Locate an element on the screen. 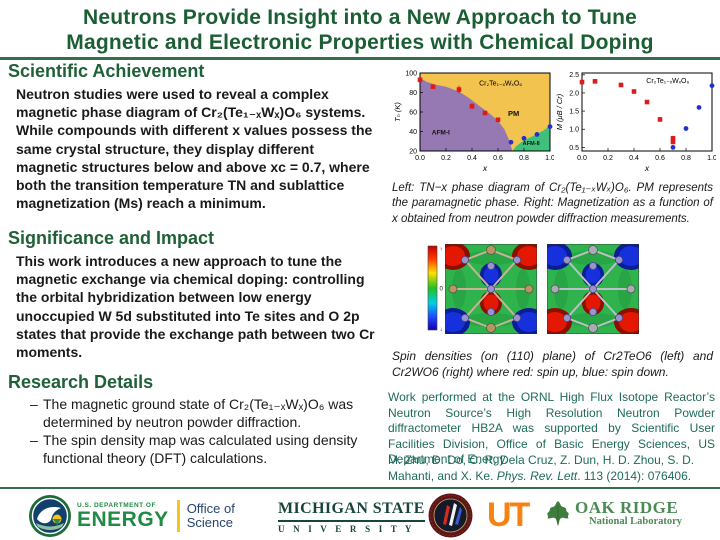 This screenshot has width=720, height=540. nhmfl-seal-logo is located at coordinates (450, 515).